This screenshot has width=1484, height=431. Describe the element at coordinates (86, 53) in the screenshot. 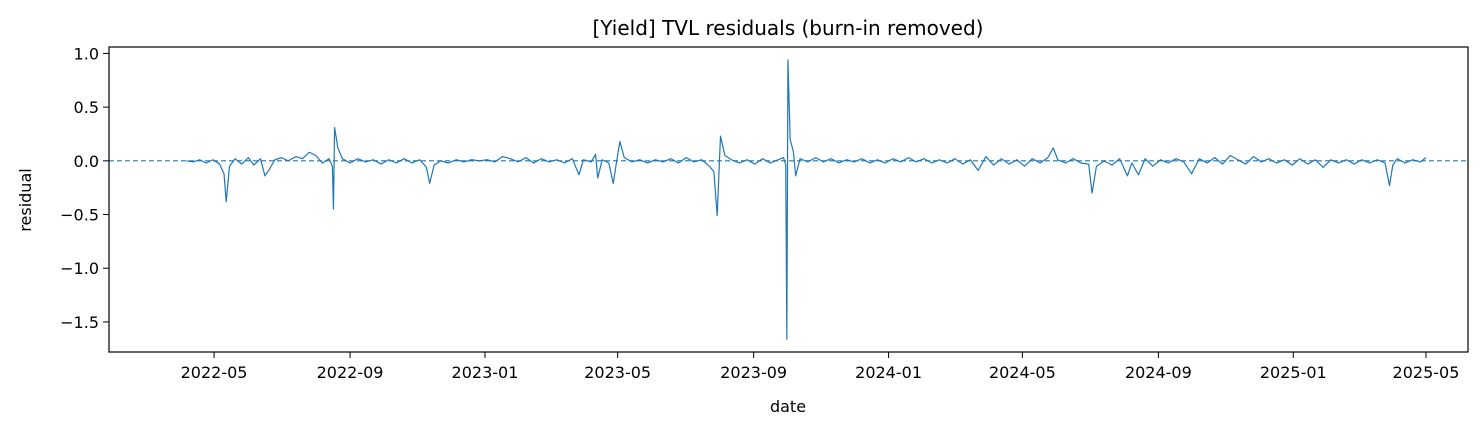

I see `y-tick-label: 1.0` at that location.